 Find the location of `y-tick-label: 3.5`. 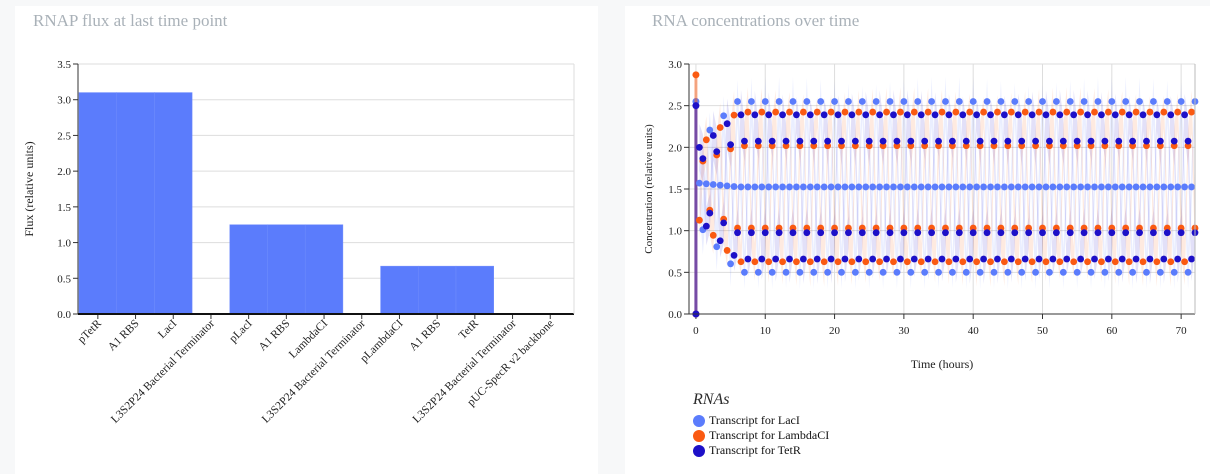

y-tick-label: 3.5 is located at coordinates (64, 65).